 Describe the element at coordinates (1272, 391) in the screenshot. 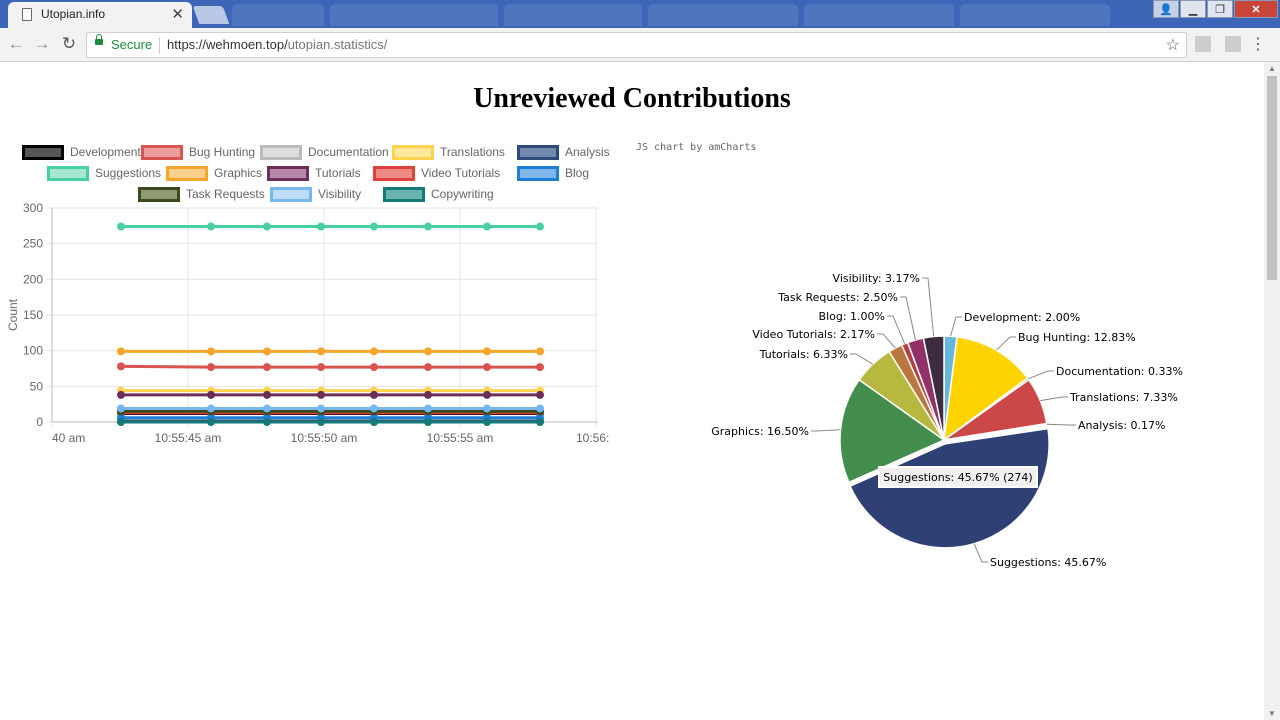

I see `scrollbar: ▲ ▼` at that location.